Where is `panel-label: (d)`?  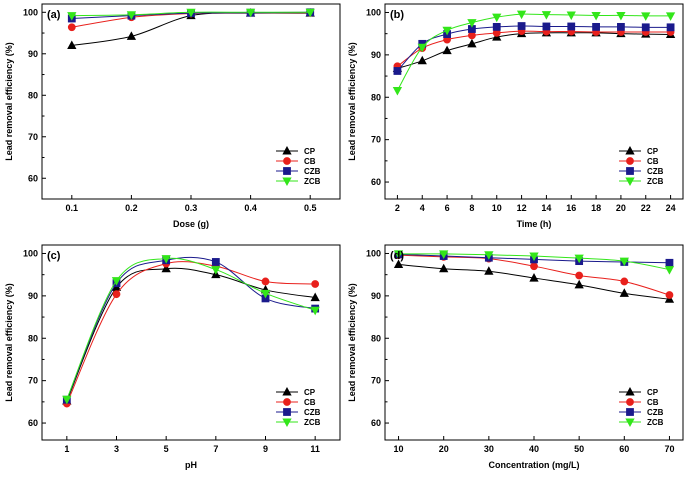 panel-label: (d) is located at coordinates (397, 256).